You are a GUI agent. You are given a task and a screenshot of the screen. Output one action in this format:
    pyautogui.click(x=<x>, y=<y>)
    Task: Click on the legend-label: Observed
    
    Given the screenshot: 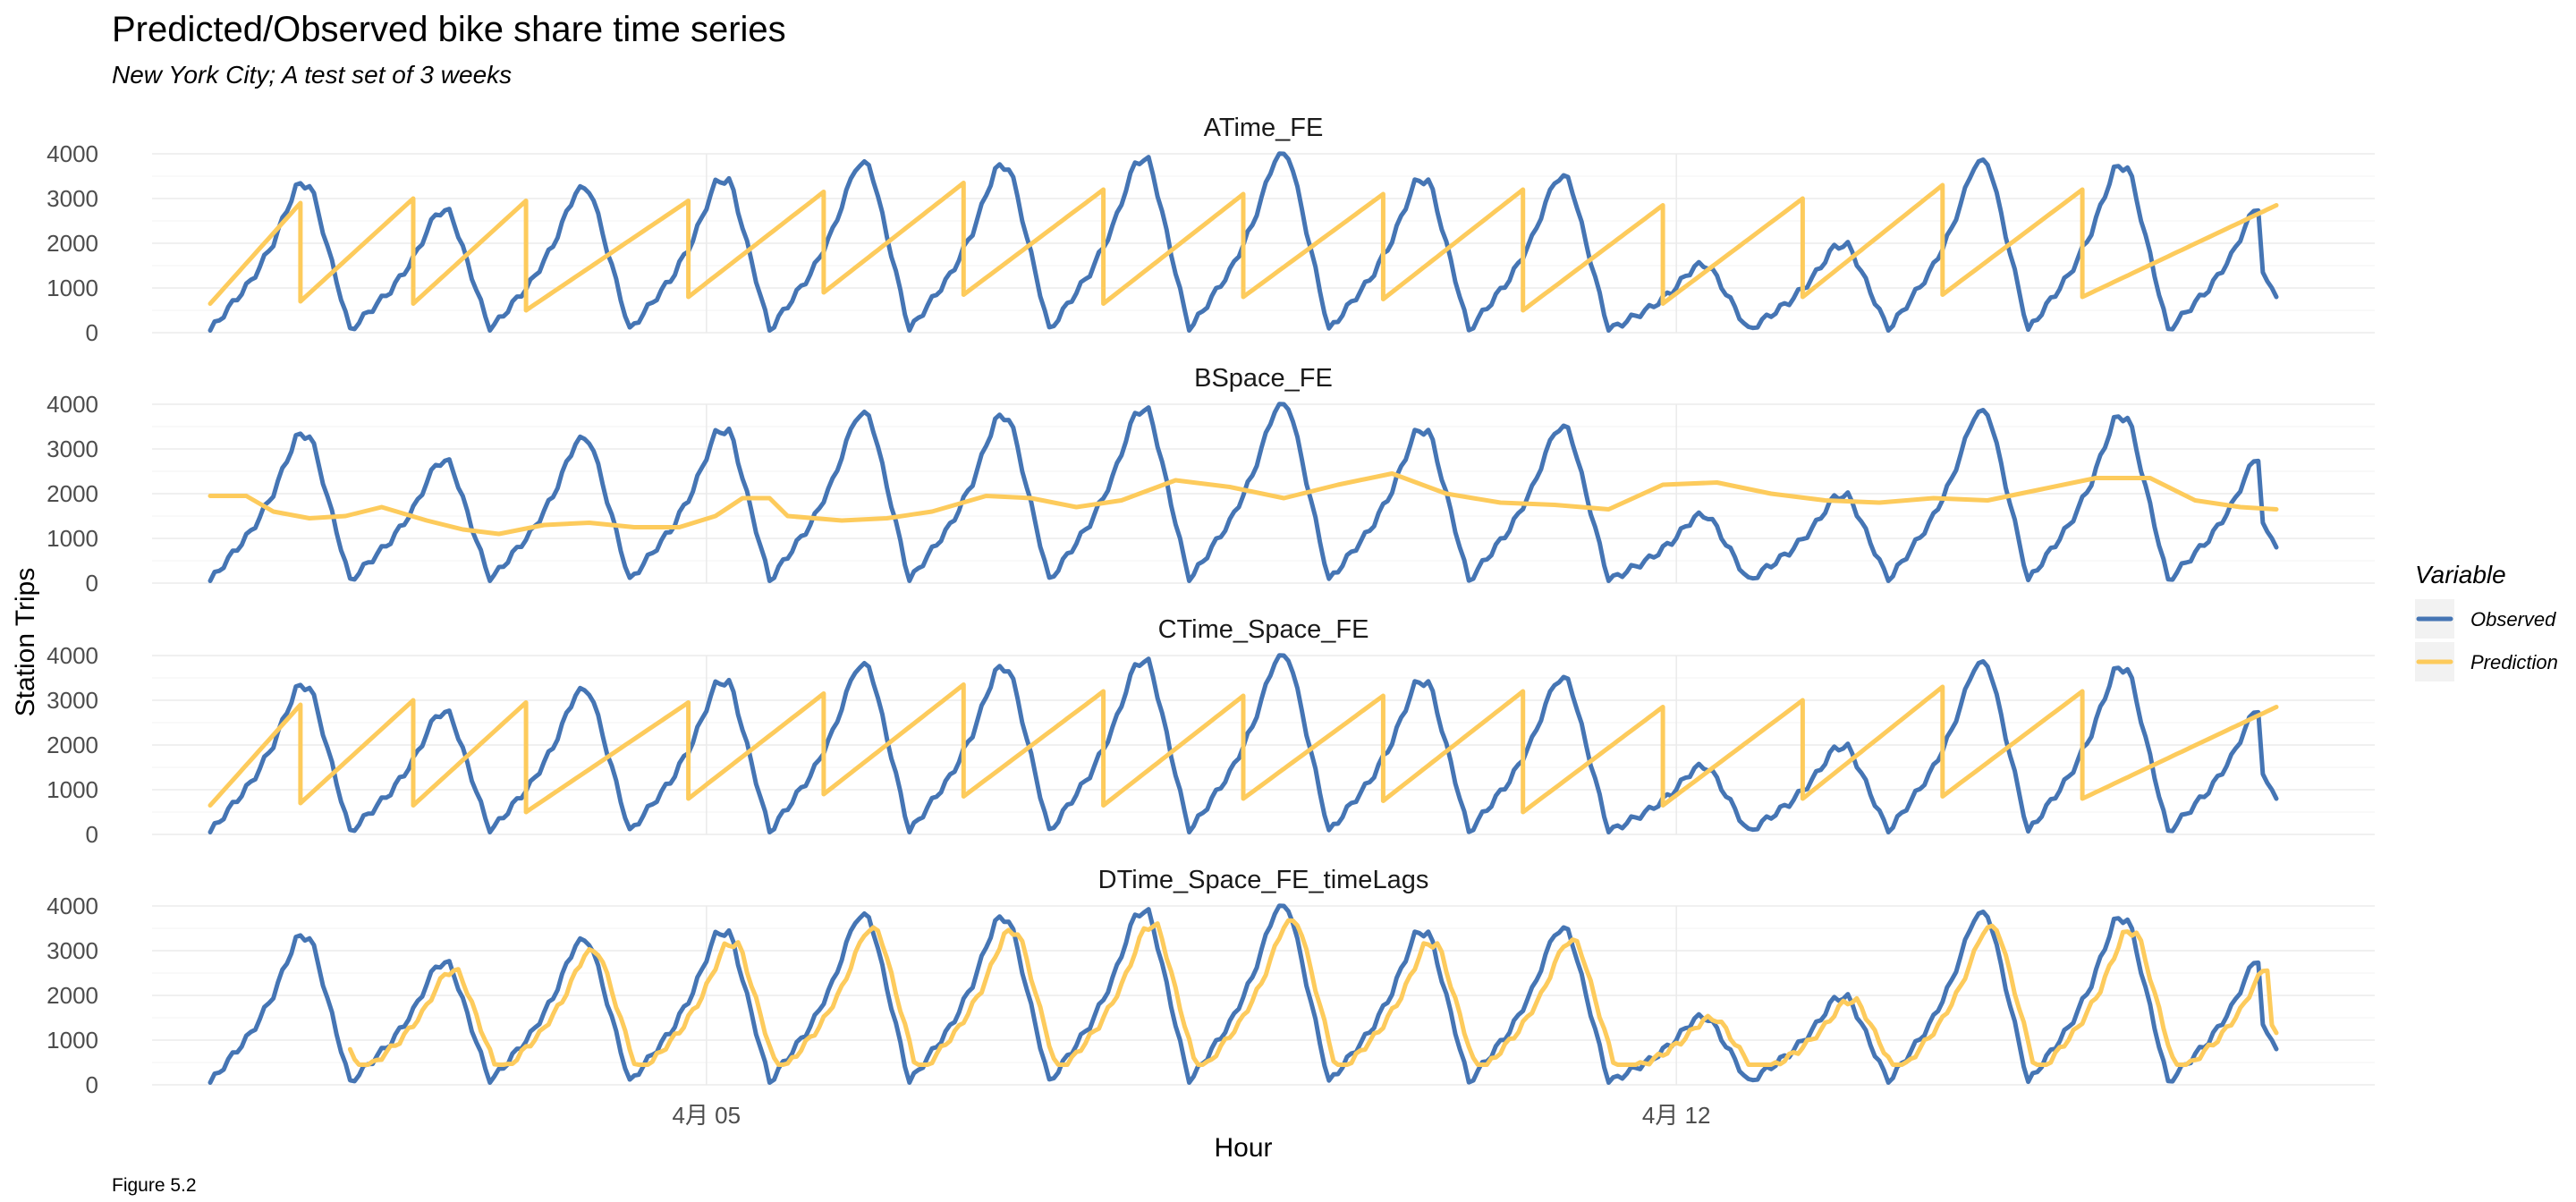 What is the action you would take?
    pyautogui.click(x=2513, y=619)
    